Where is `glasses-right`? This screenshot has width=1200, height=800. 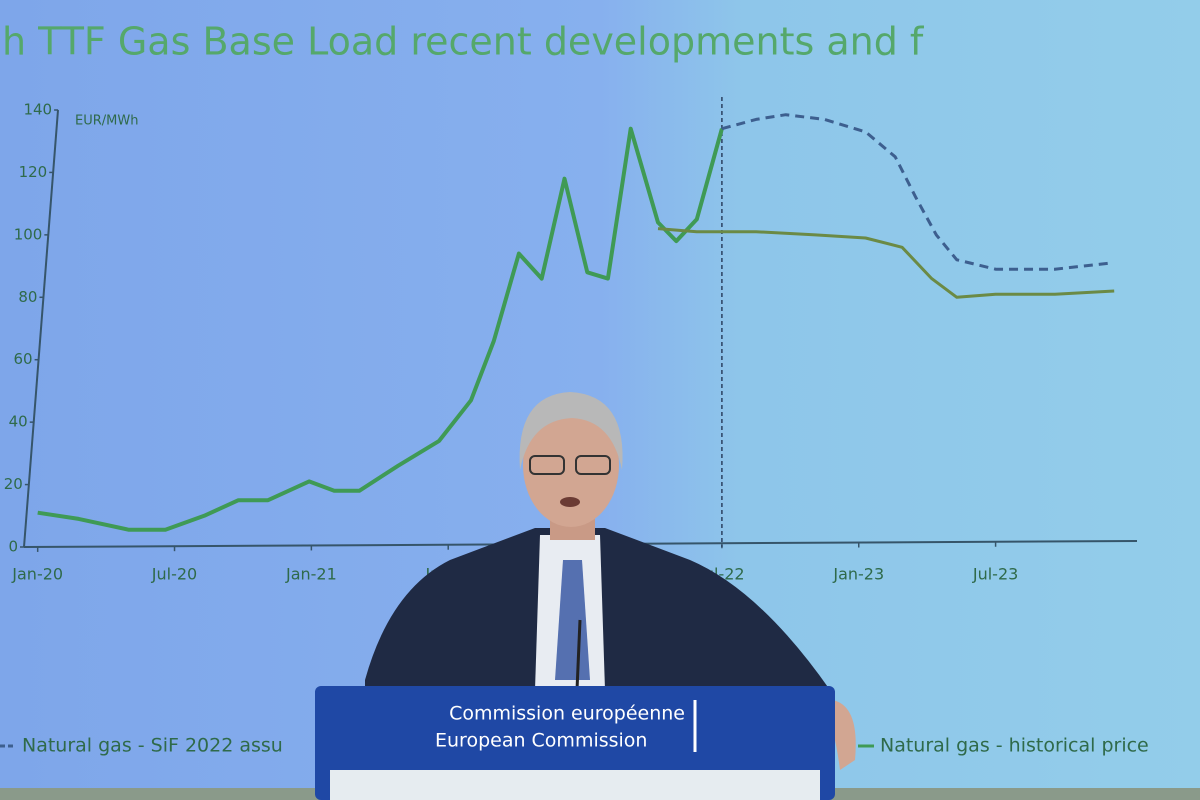
glasses-right is located at coordinates (593, 465).